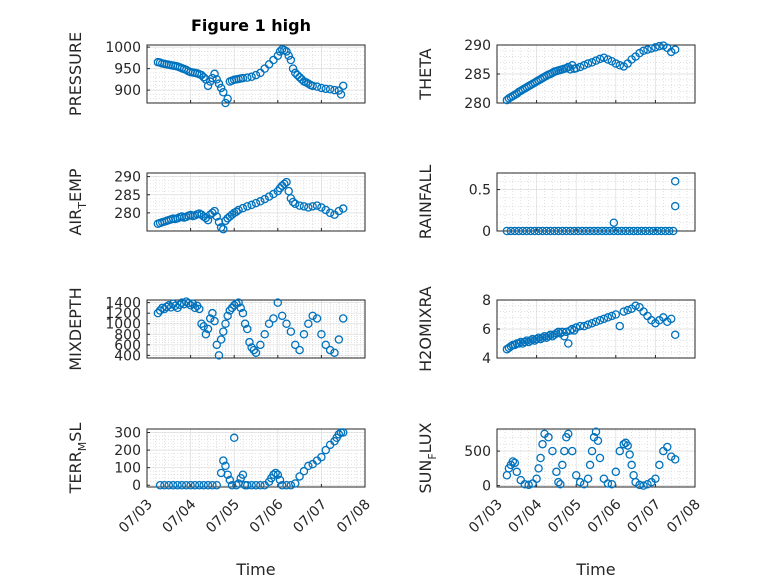 Image resolution: width=778 pixels, height=583 pixels. Describe the element at coordinates (310, 517) in the screenshot. I see `x-tick-label: 07/07` at that location.